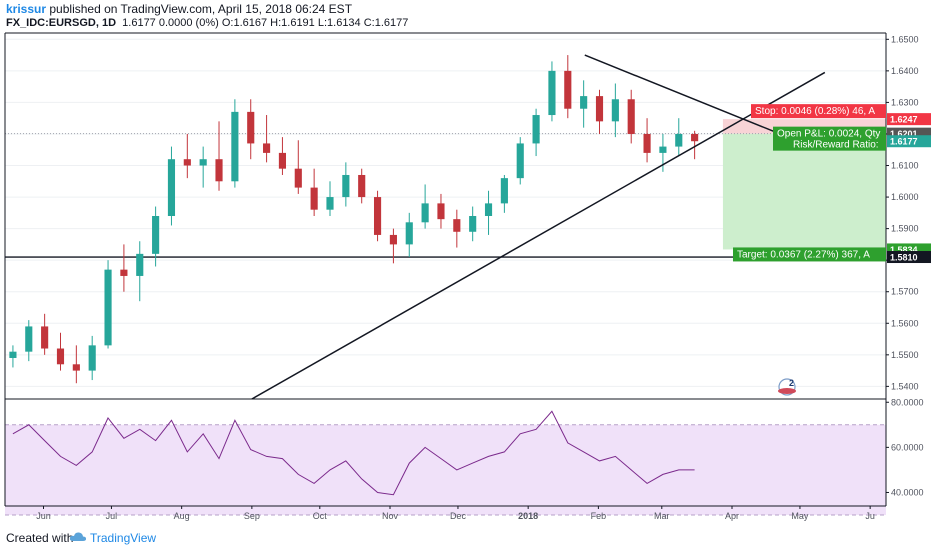 The image size is (932, 550). What do you see at coordinates (836, 145) in the screenshot?
I see `rr-label: Risk/Reward Ratio:` at bounding box center [836, 145].